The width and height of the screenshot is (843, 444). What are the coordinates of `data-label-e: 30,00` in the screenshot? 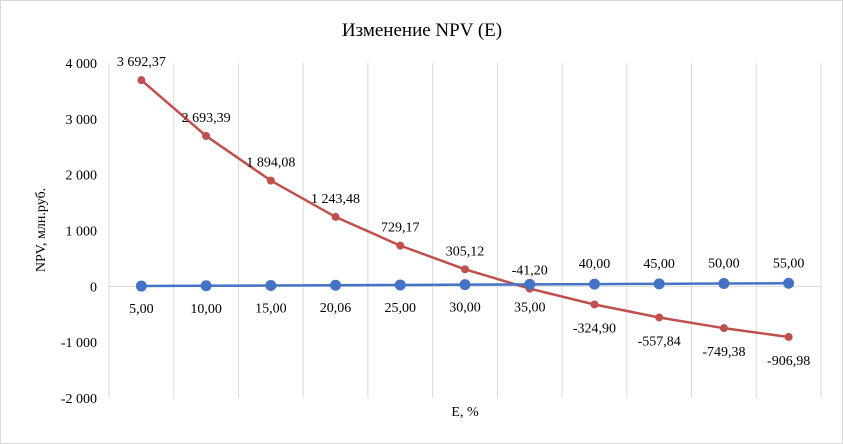 It's located at (465, 308).